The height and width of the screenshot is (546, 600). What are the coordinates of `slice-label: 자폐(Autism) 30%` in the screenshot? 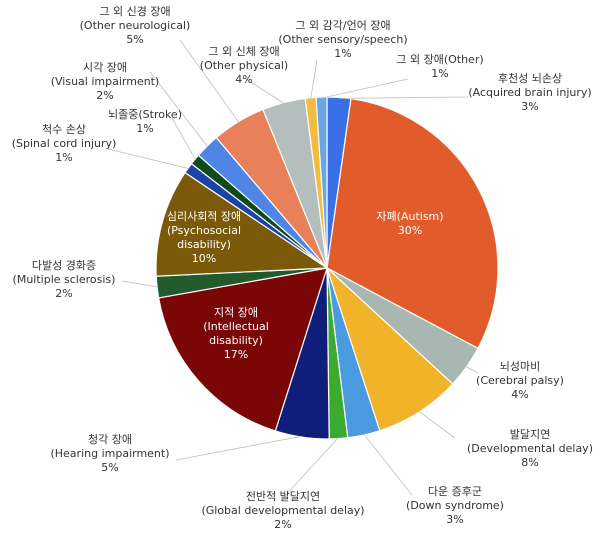 It's located at (409, 223).